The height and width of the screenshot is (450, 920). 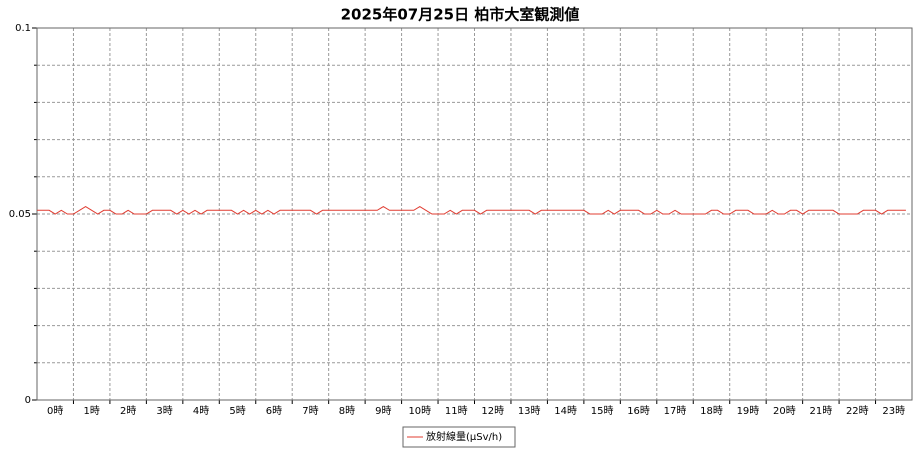 What do you see at coordinates (471, 210) in the screenshot?
I see `data-line` at bounding box center [471, 210].